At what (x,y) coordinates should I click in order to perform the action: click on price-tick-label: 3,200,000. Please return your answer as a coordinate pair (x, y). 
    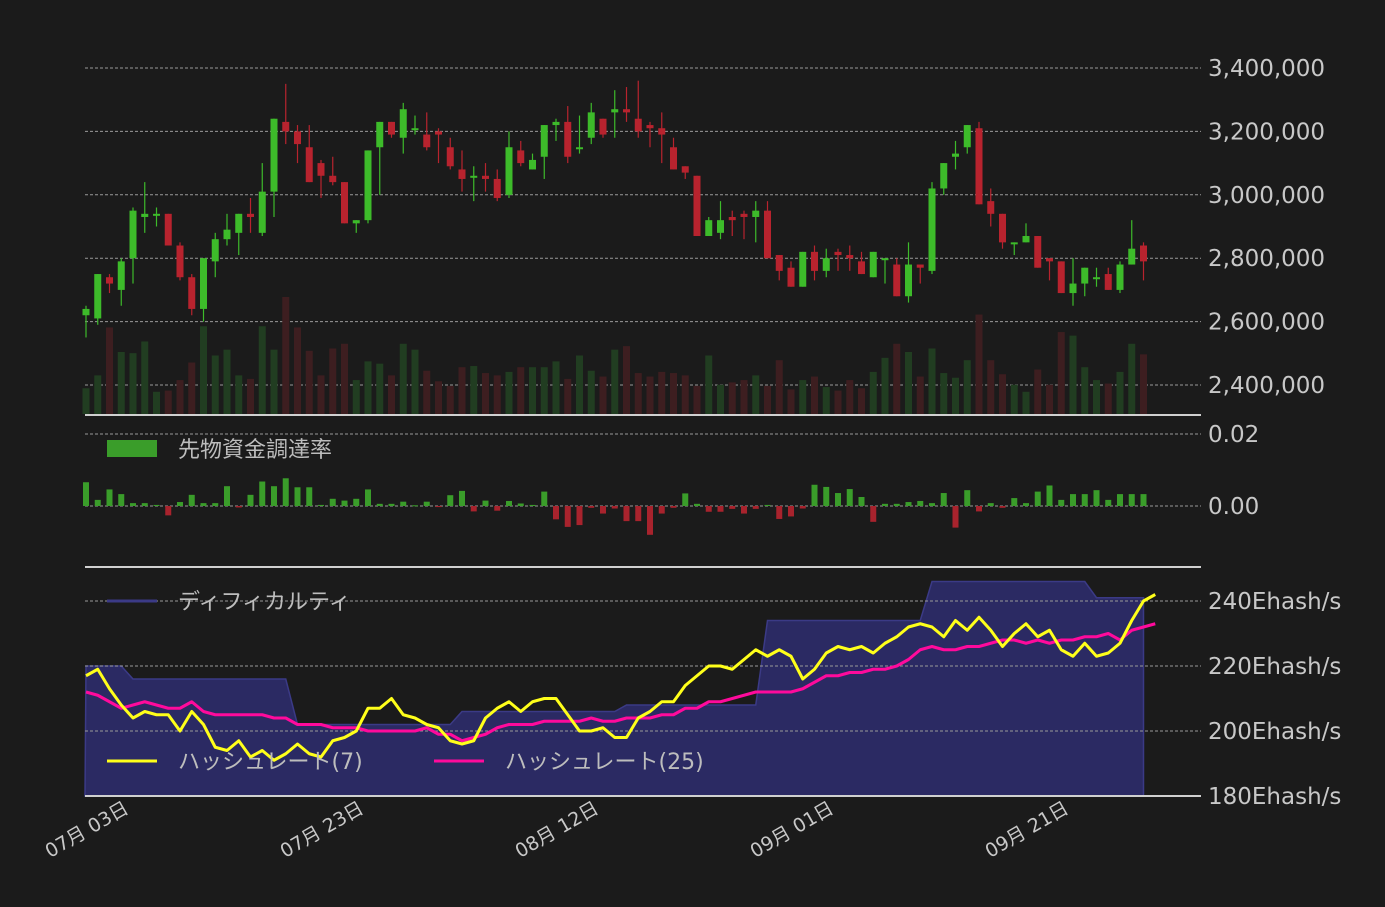
    Looking at the image, I should click on (1266, 132).